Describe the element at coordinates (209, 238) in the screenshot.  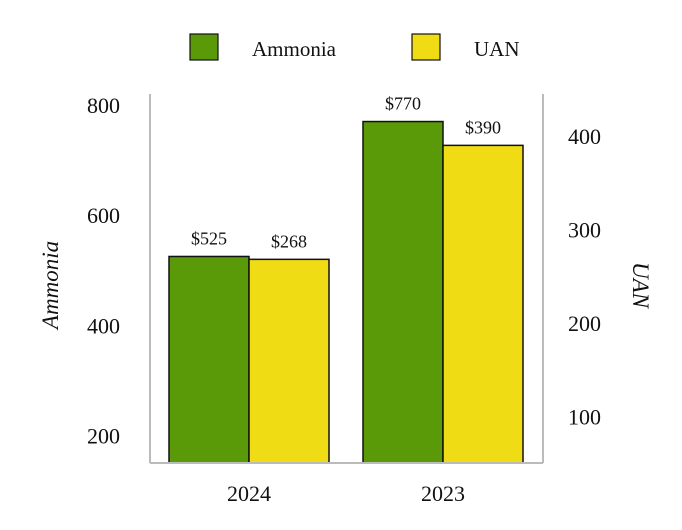
I see `data-label-ammonia-2024: $525` at that location.